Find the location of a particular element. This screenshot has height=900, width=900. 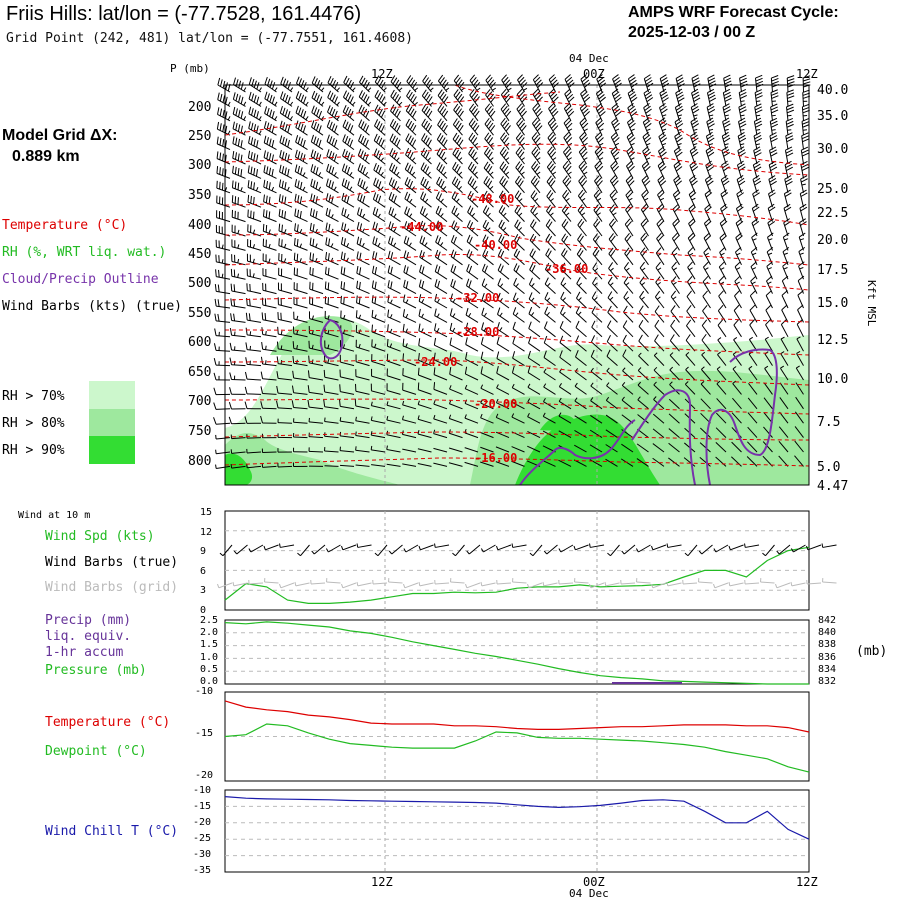

windchill-tick: -10 is located at coordinates (202, 790).